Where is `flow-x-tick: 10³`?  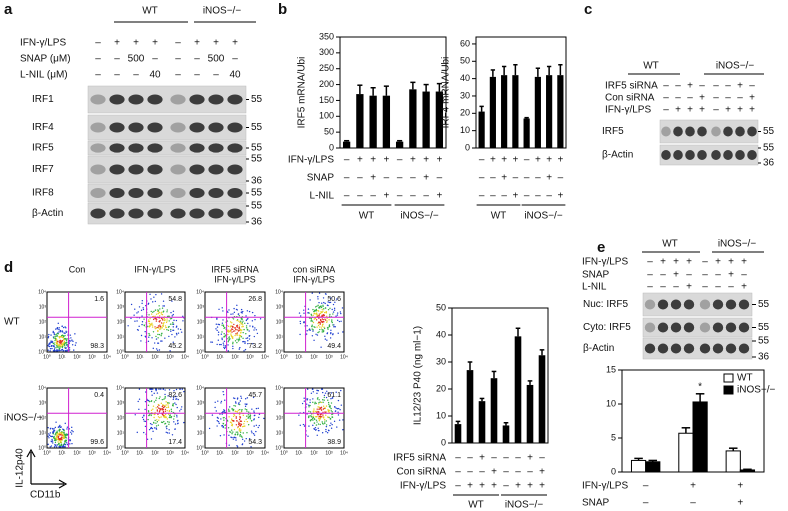 flow-x-tick: 10³ is located at coordinates (250, 357).